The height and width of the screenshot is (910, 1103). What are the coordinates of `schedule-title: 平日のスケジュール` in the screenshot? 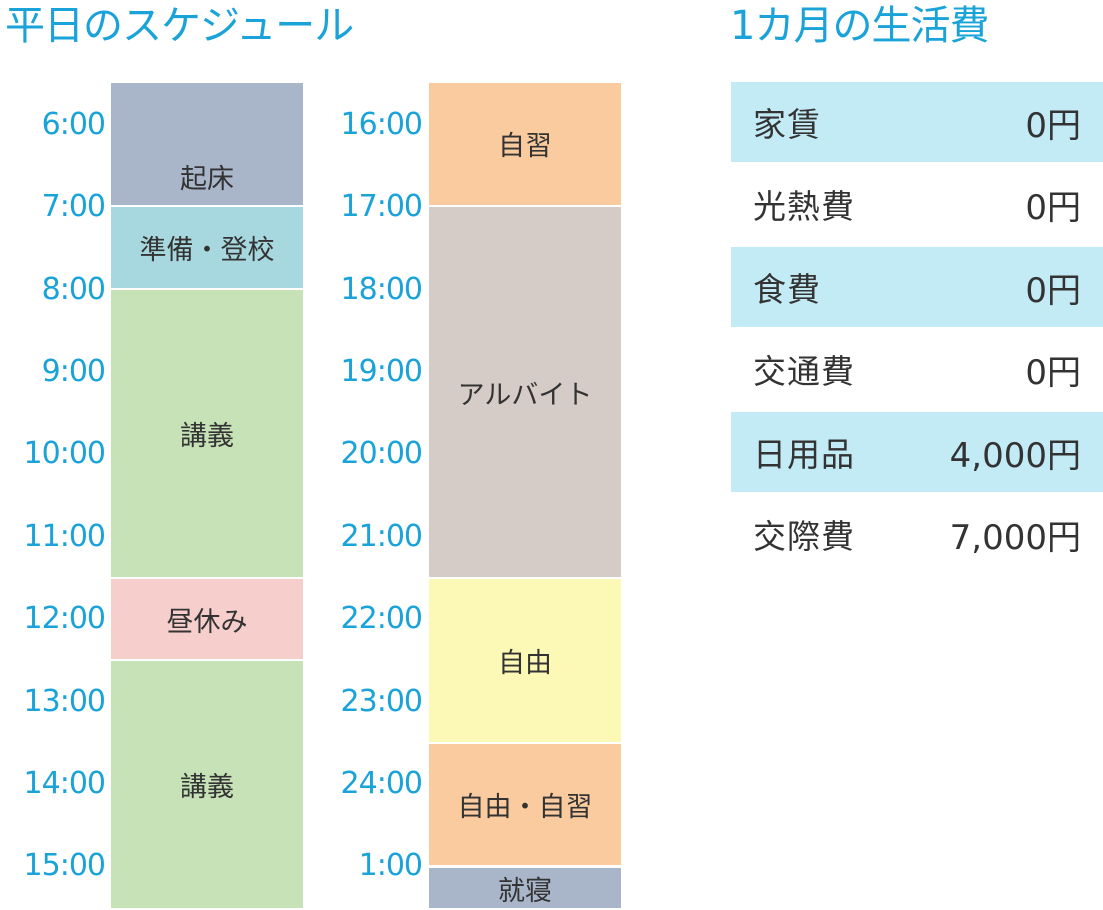 It's located at (179, 26).